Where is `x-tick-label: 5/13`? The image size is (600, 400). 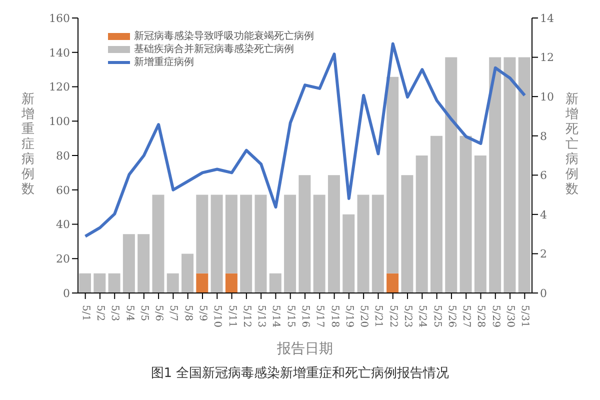 x-tick-label: 5/13 is located at coordinates (261, 316).